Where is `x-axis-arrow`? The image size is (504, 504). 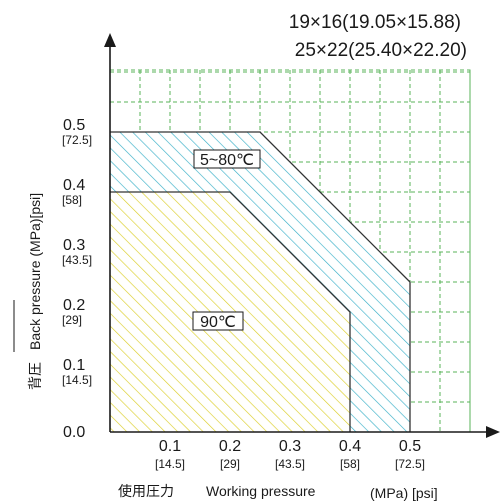 x-axis-arrow is located at coordinates (493, 432).